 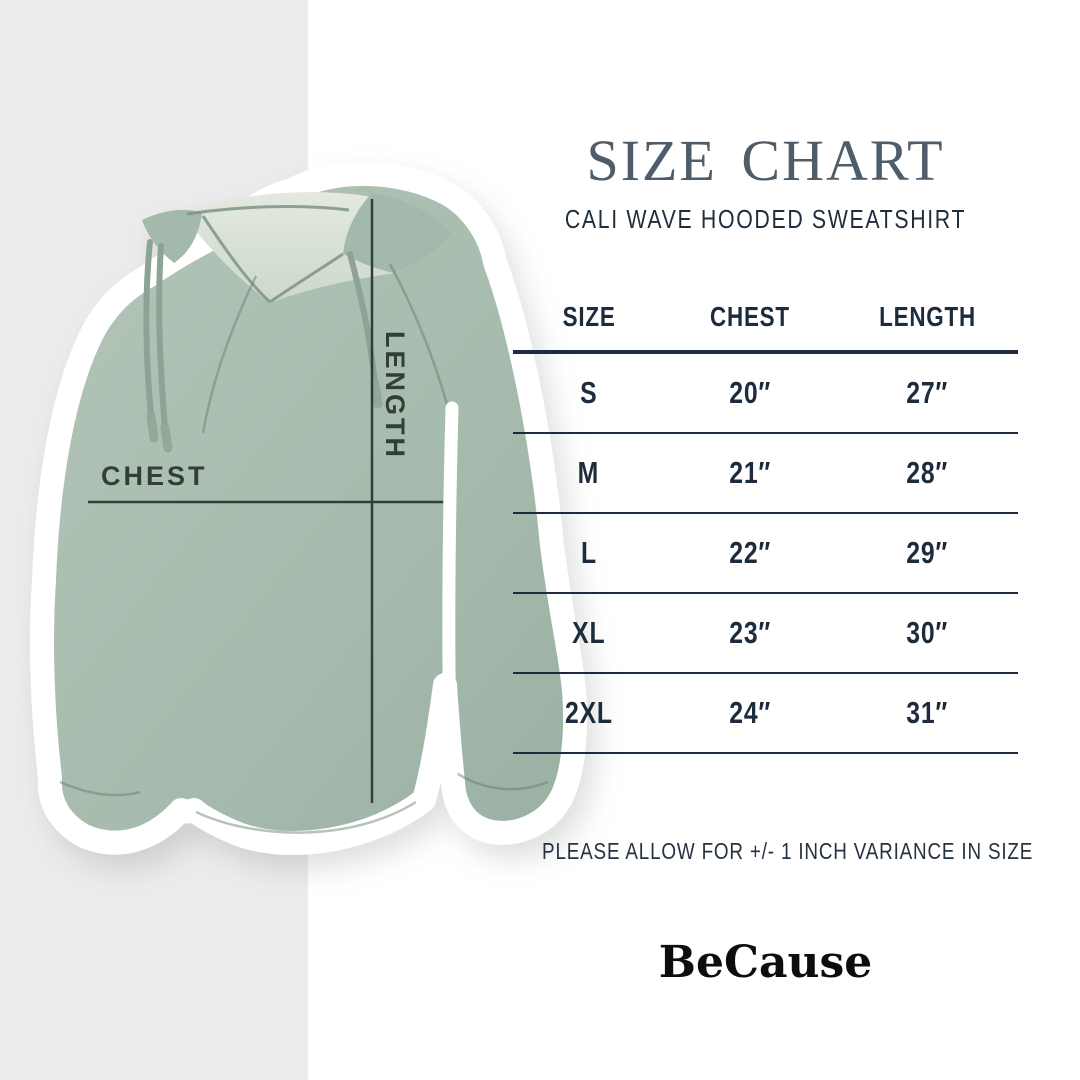 What do you see at coordinates (750, 392) in the screenshot?
I see `chest-value: 20″` at bounding box center [750, 392].